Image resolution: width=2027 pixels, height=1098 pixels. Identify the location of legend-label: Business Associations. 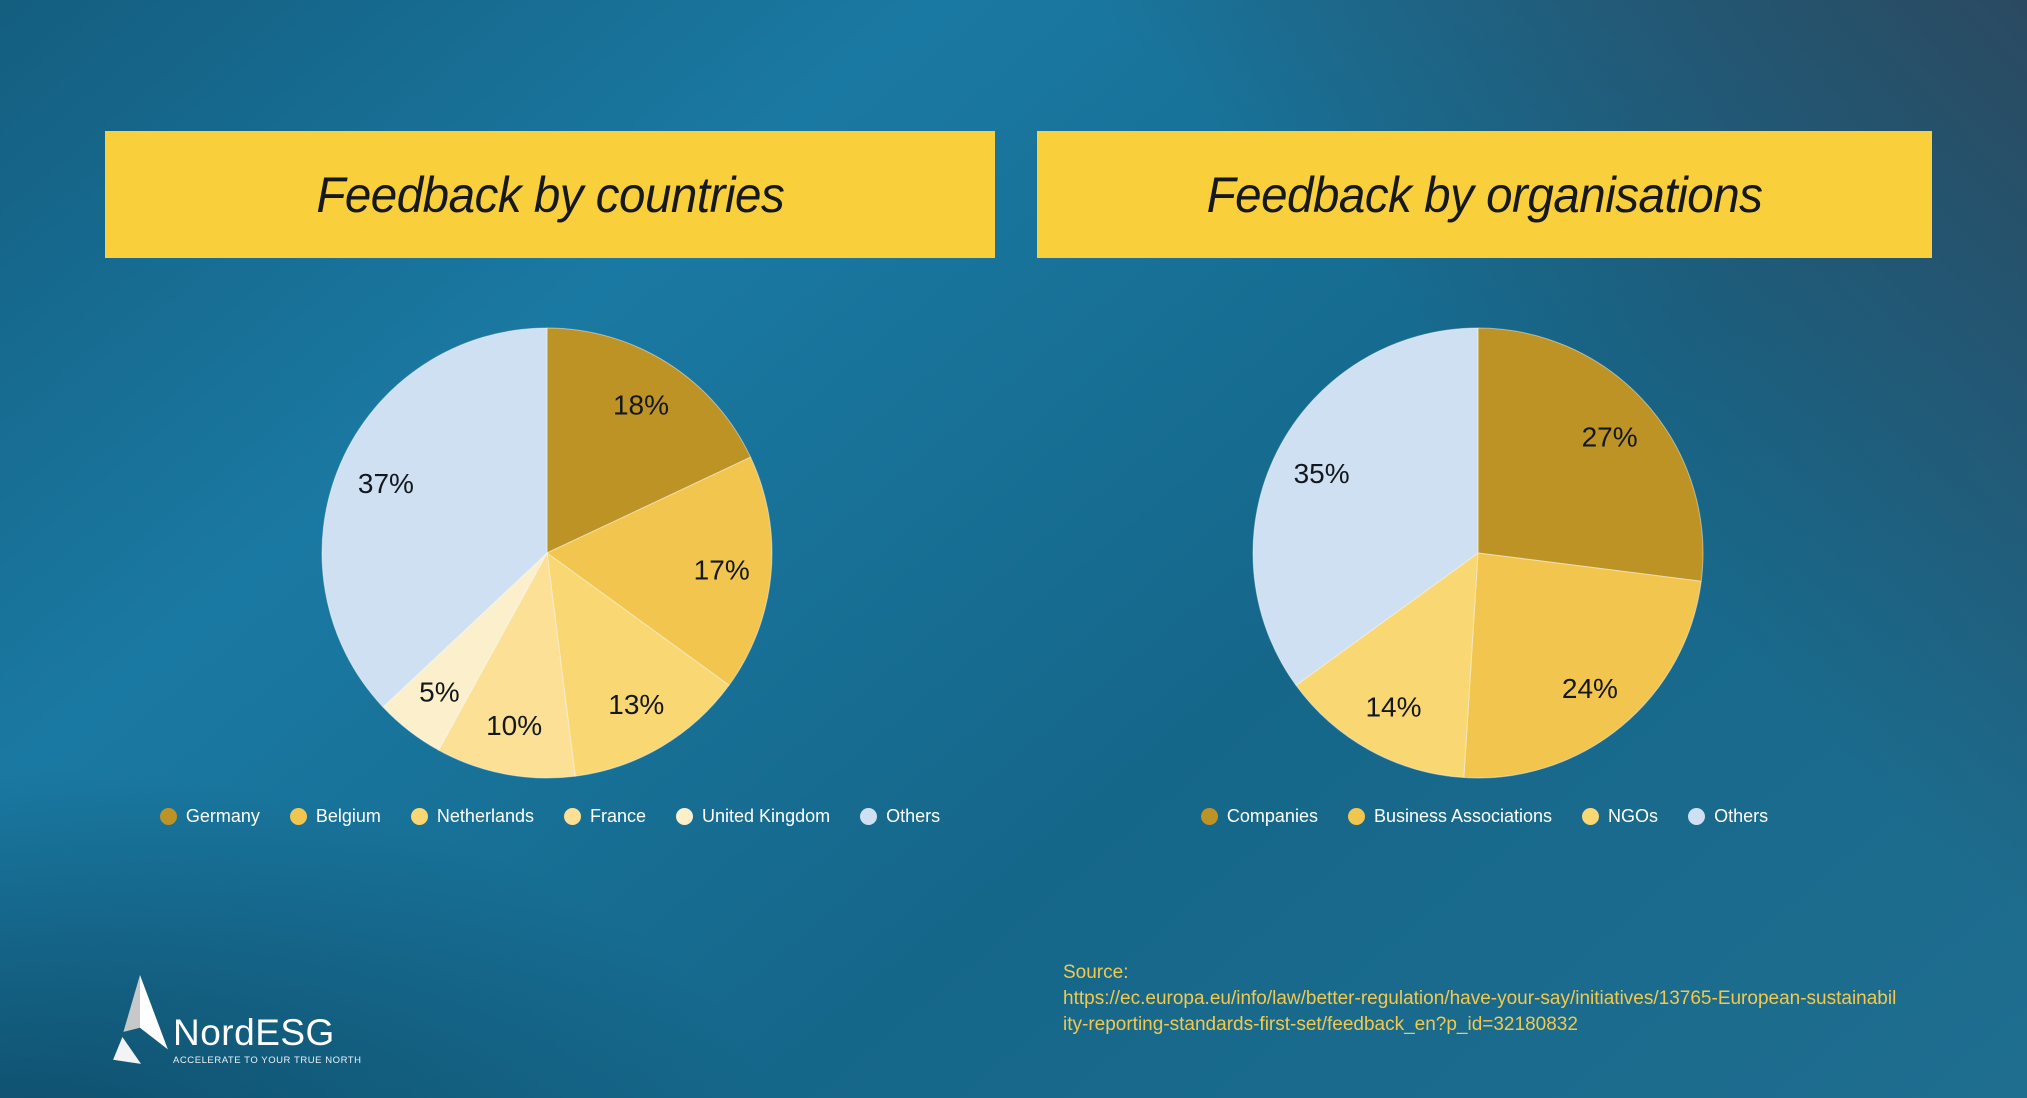
(1463, 815).